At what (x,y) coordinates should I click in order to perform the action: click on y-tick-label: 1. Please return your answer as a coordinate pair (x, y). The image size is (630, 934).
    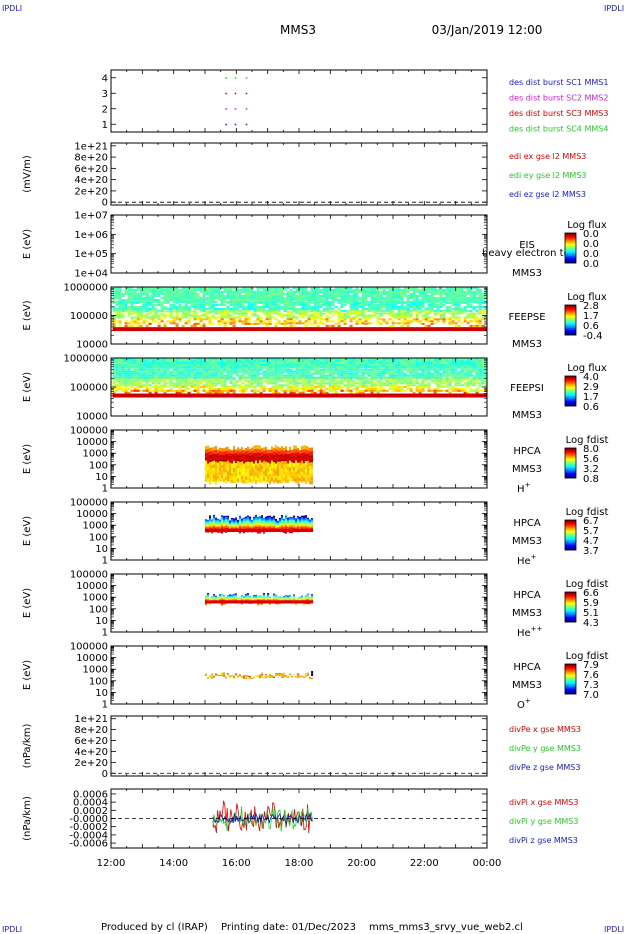
    Looking at the image, I should click on (105, 125).